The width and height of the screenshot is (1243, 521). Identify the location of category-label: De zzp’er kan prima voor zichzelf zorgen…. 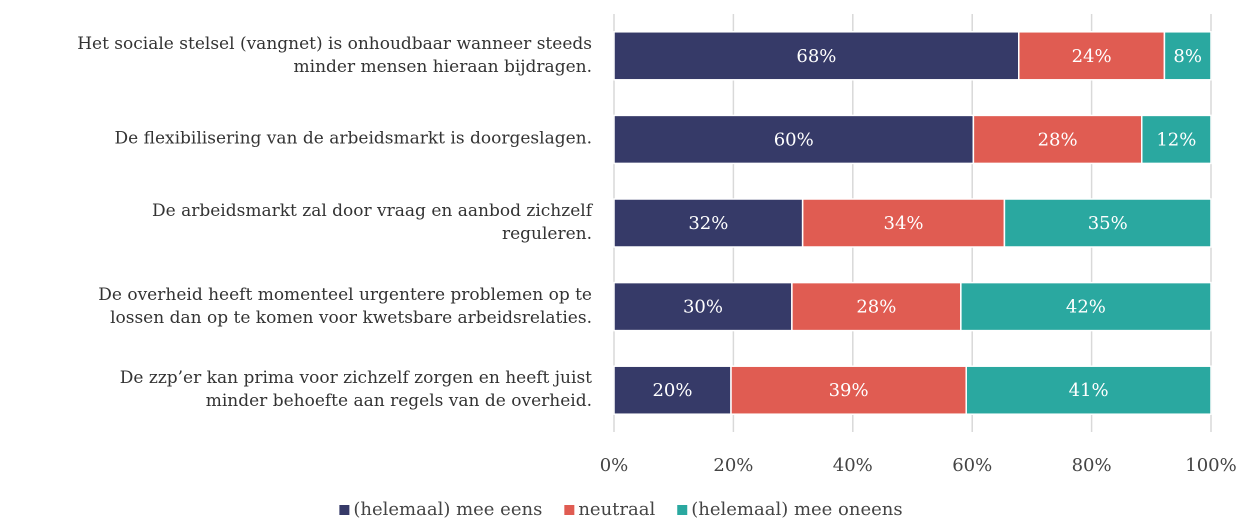
(355, 390).